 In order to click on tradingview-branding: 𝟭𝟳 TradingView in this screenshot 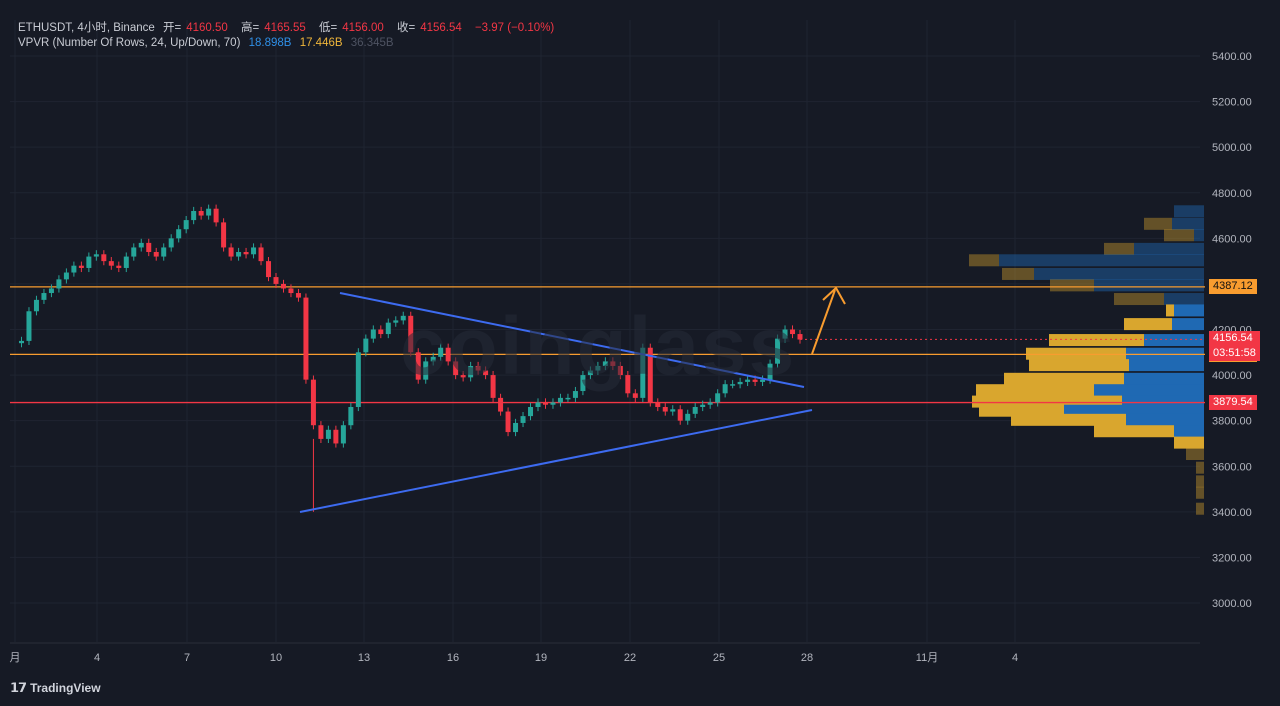, I will do `click(55, 688)`.